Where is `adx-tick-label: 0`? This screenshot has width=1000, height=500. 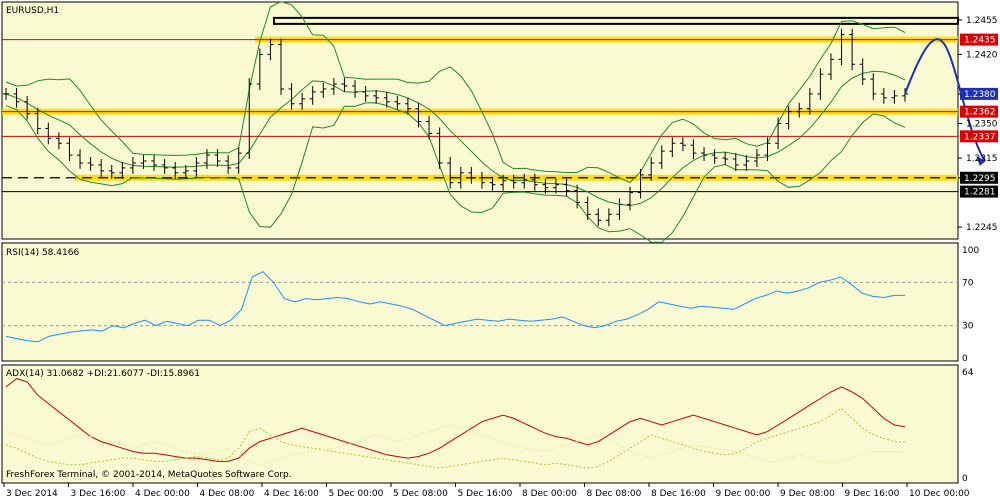
adx-tick-label: 0 is located at coordinates (965, 479).